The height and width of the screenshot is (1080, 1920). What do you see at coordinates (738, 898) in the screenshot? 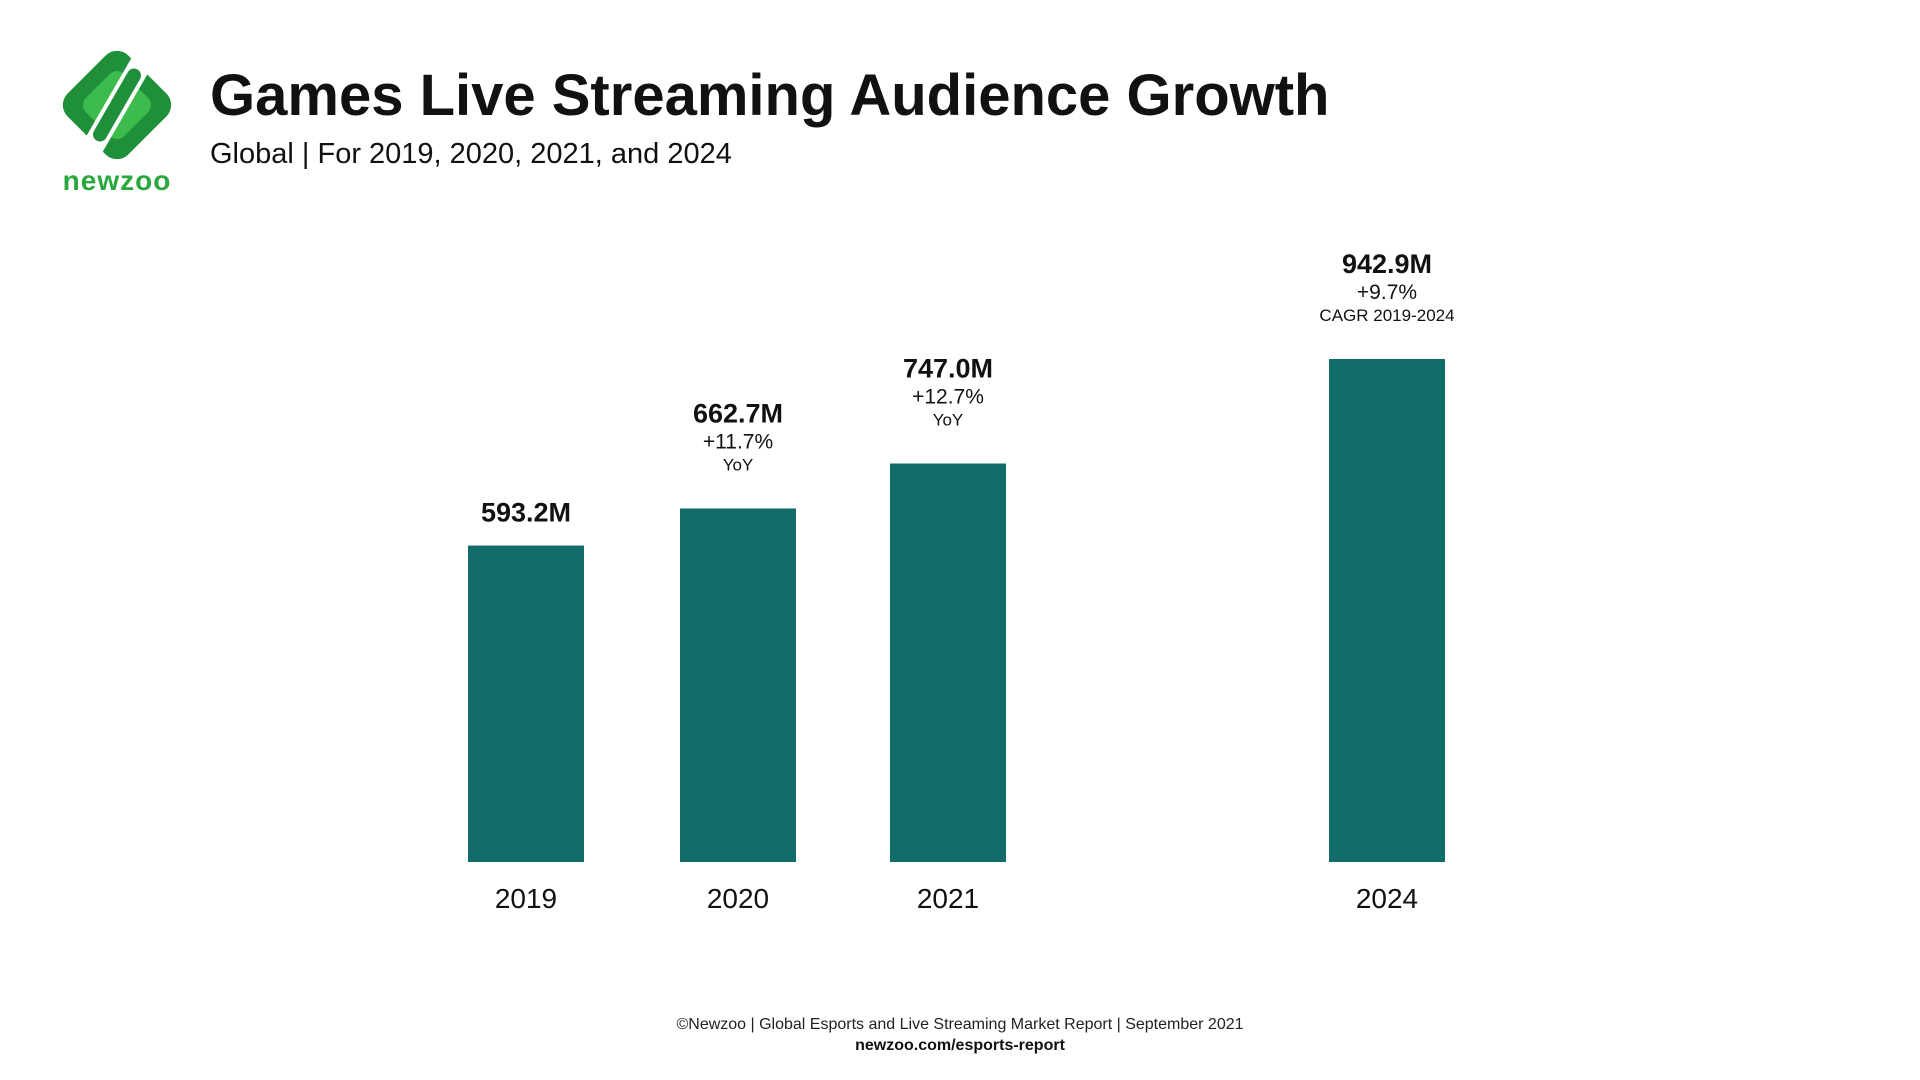
I see `x-tick-label: 2020` at bounding box center [738, 898].